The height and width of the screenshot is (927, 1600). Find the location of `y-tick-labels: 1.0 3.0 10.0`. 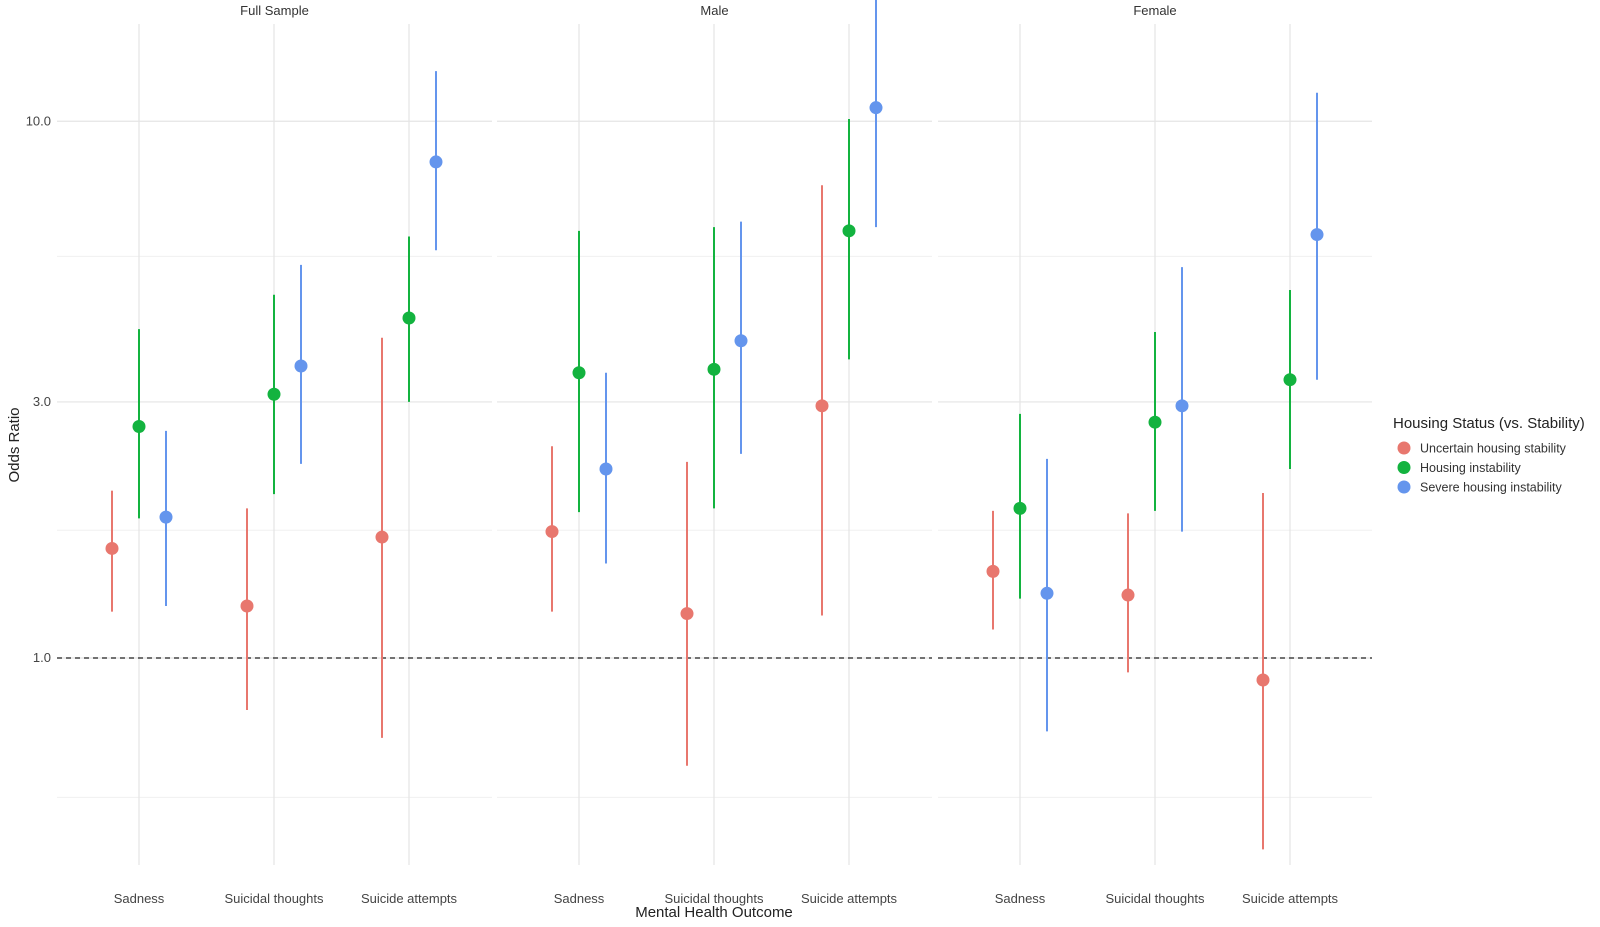

y-tick-labels: 1.0 3.0 10.0 is located at coordinates (38, 389).